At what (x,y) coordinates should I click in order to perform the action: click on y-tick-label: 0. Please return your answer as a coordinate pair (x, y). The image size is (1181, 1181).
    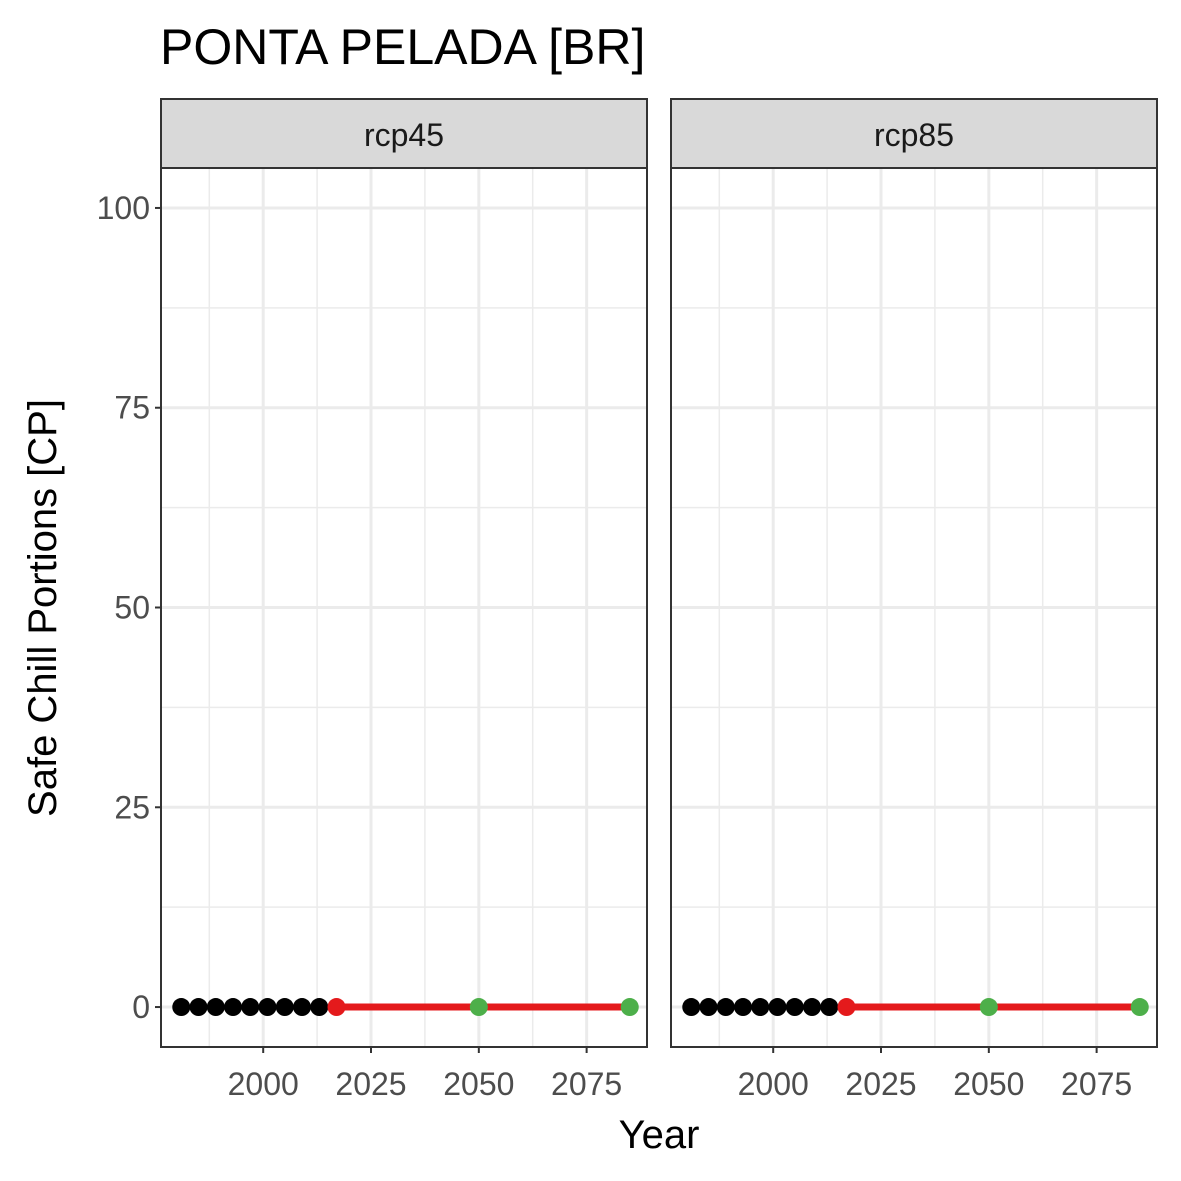
    Looking at the image, I should click on (141, 1007).